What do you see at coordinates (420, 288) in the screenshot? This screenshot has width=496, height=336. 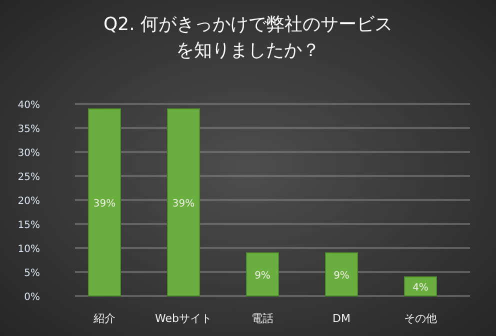 I see `data-label: 4%` at bounding box center [420, 288].